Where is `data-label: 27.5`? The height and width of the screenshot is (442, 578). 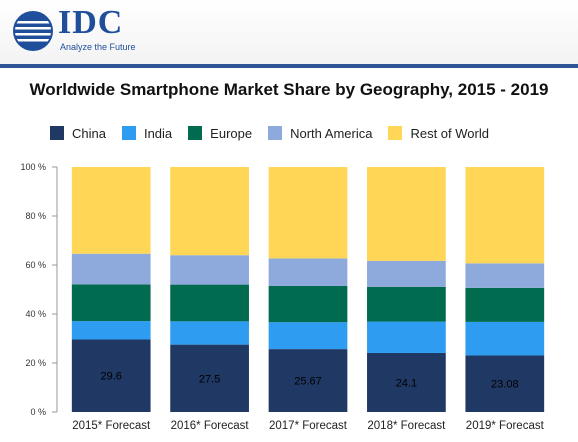
data-label: 27.5 is located at coordinates (209, 379).